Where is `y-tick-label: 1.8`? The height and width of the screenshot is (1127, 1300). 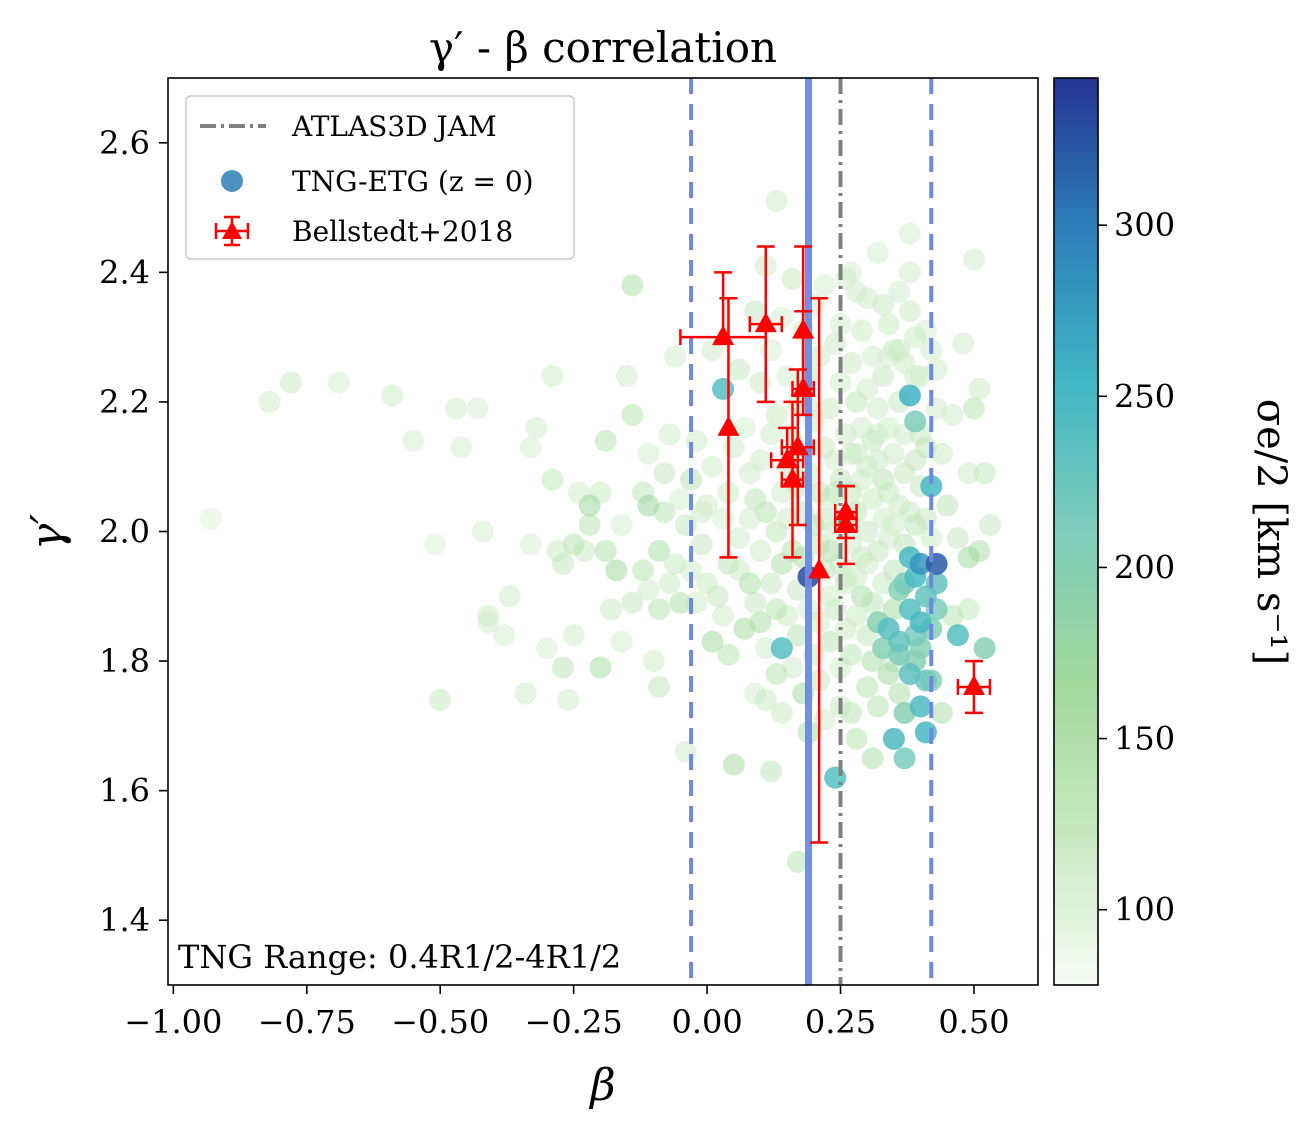
y-tick-label: 1.8 is located at coordinates (124, 661).